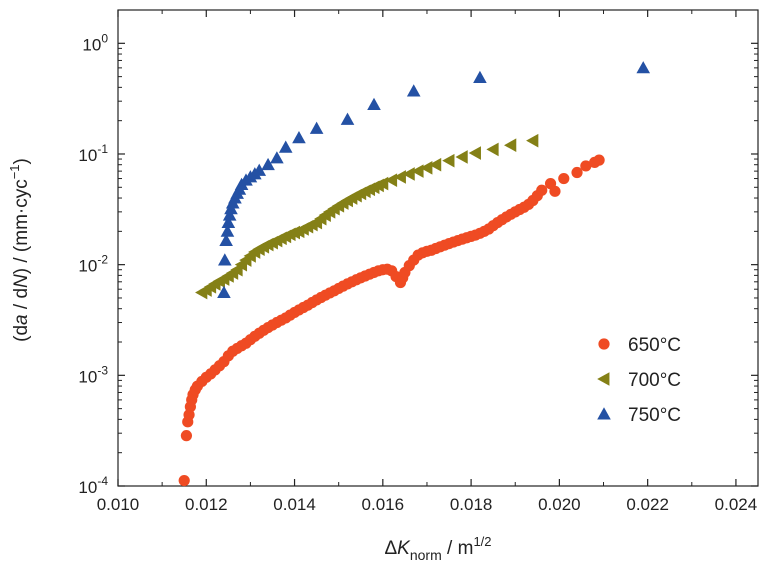 This screenshot has width=768, height=571. What do you see at coordinates (654, 415) in the screenshot?
I see `legend-label: 750°C` at bounding box center [654, 415].